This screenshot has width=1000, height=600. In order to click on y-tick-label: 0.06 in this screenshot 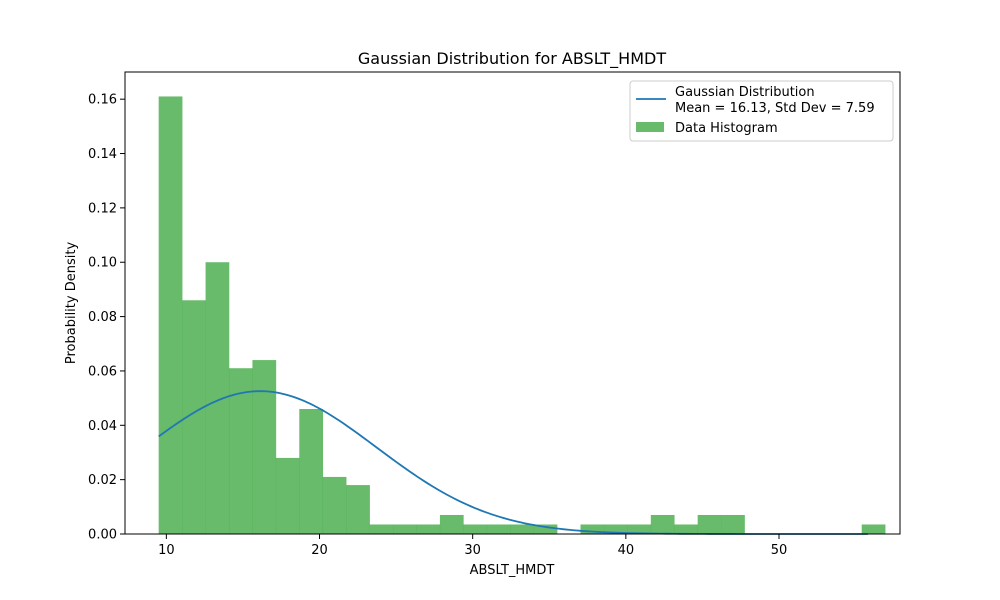, I will do `click(102, 371)`.